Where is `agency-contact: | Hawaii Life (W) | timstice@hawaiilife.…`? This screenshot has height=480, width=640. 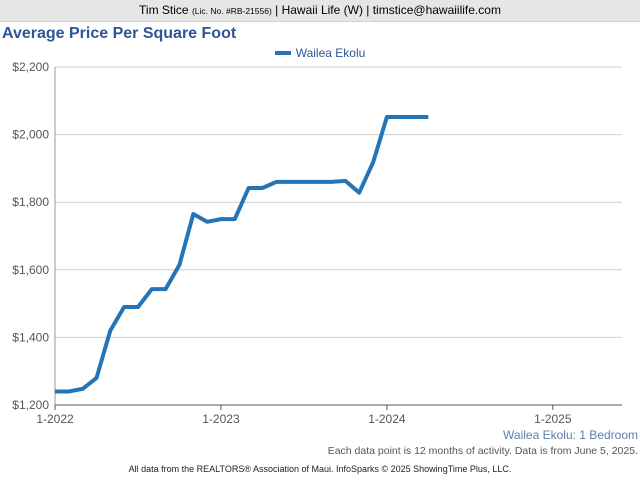 agency-contact: | Hawaii Life (W) | timstice@hawaiilife.… is located at coordinates (388, 10).